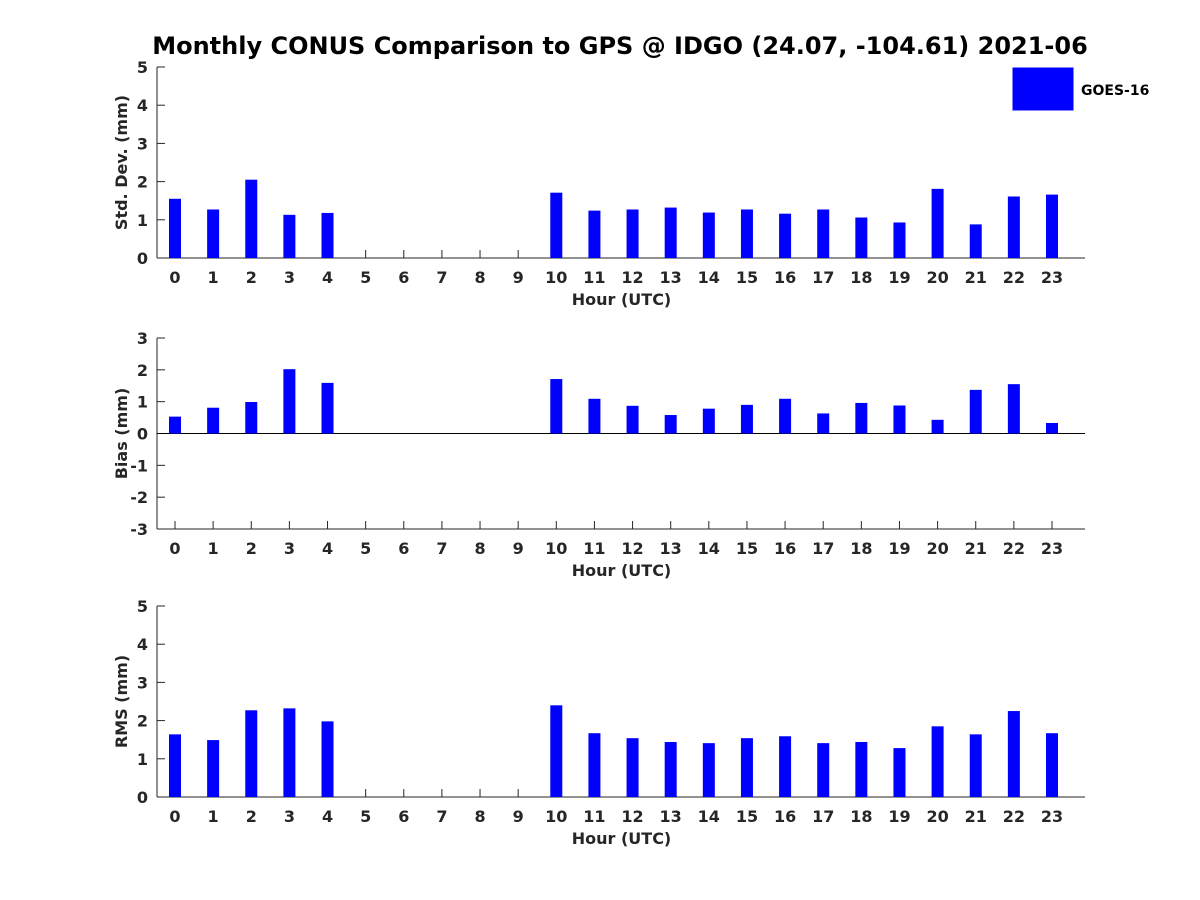 Image resolution: width=1200 pixels, height=900 pixels. What do you see at coordinates (289, 816) in the screenshot?
I see `x-tick-label: 3` at bounding box center [289, 816].